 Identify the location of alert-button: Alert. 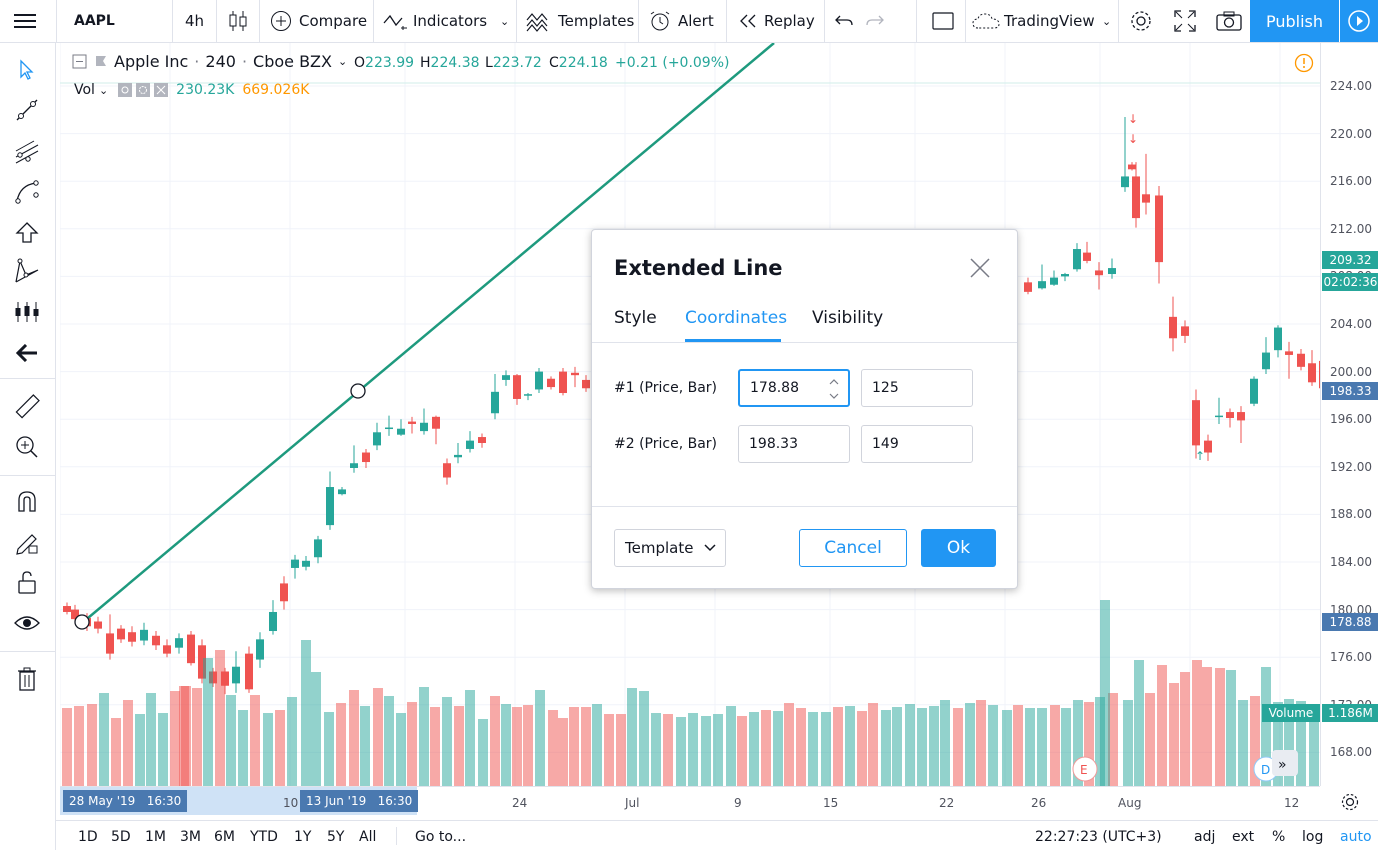
(681, 21).